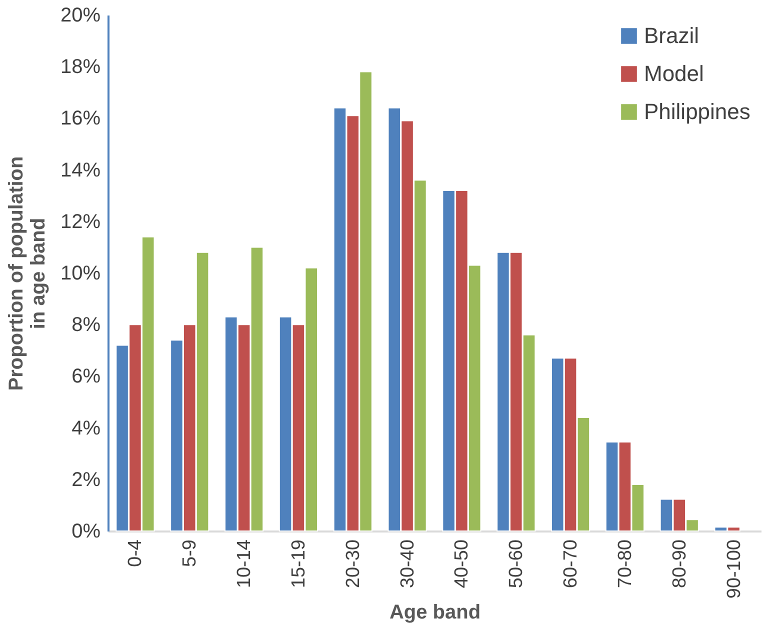 The height and width of the screenshot is (628, 766). What do you see at coordinates (679, 564) in the screenshot?
I see `x-tick-label: 80-90` at bounding box center [679, 564].